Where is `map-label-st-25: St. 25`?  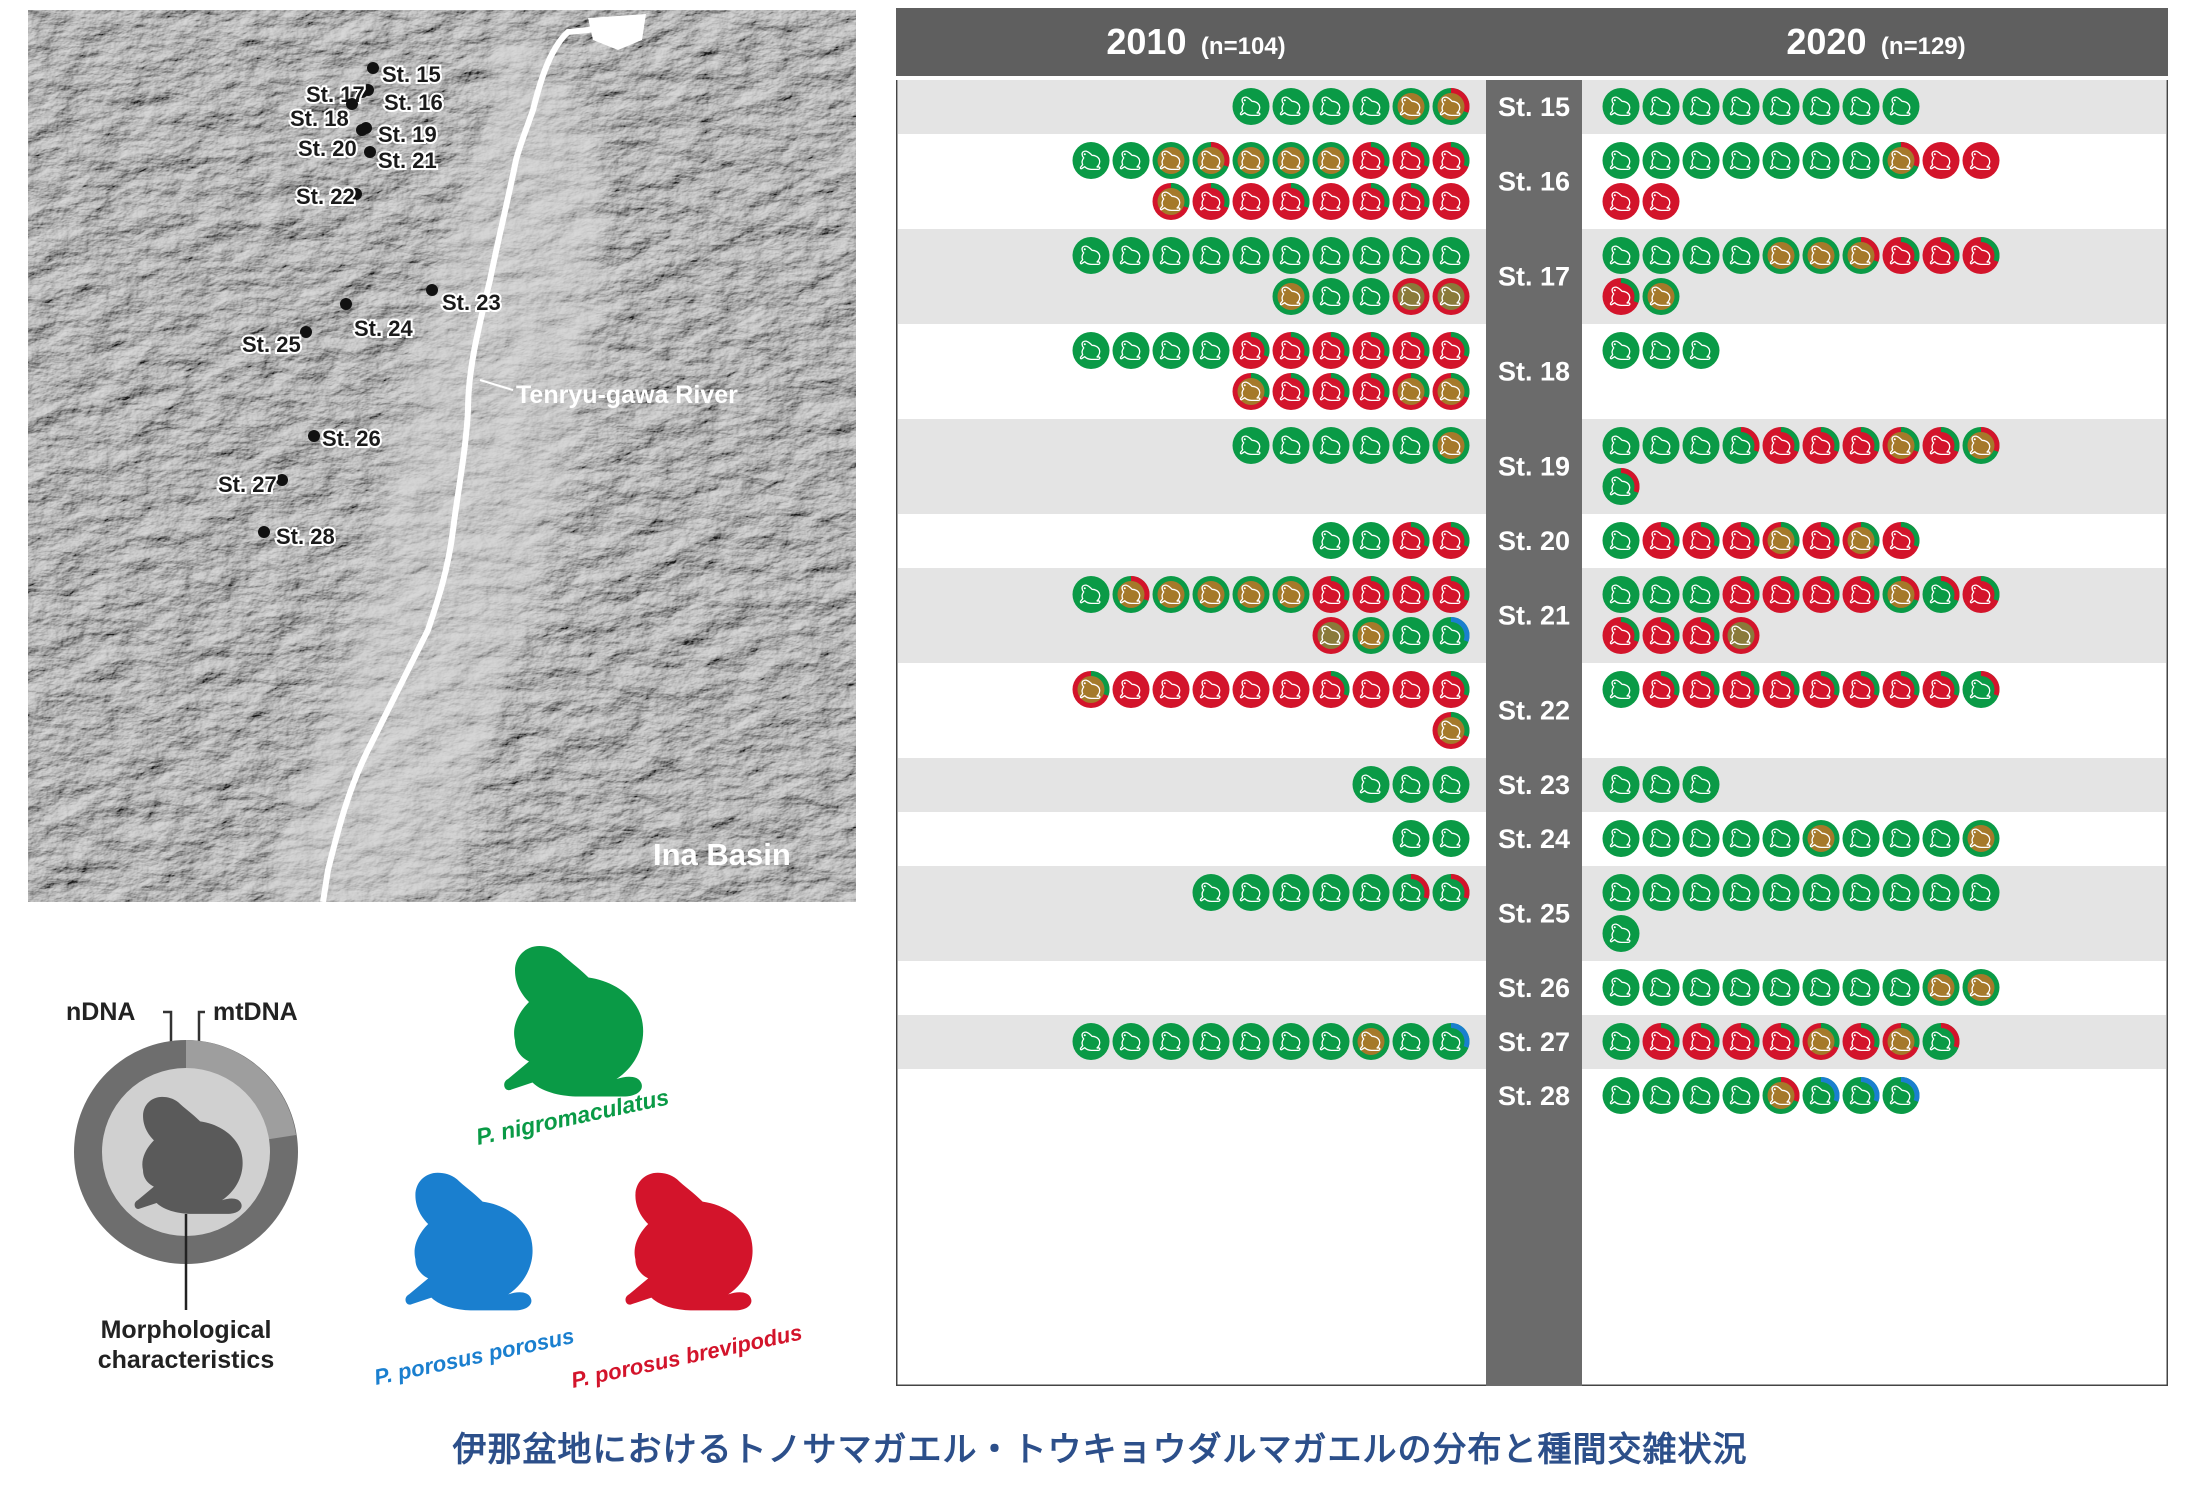 map-label-st-25: St. 25 is located at coordinates (271, 344).